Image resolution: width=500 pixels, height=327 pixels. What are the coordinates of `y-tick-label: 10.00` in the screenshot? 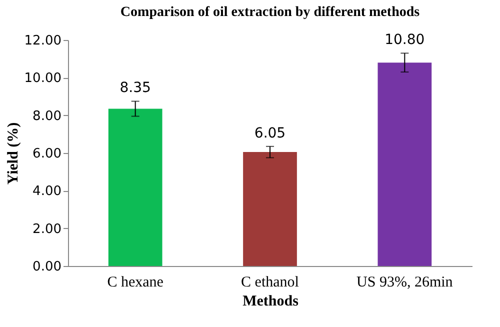 It's located at (43, 78).